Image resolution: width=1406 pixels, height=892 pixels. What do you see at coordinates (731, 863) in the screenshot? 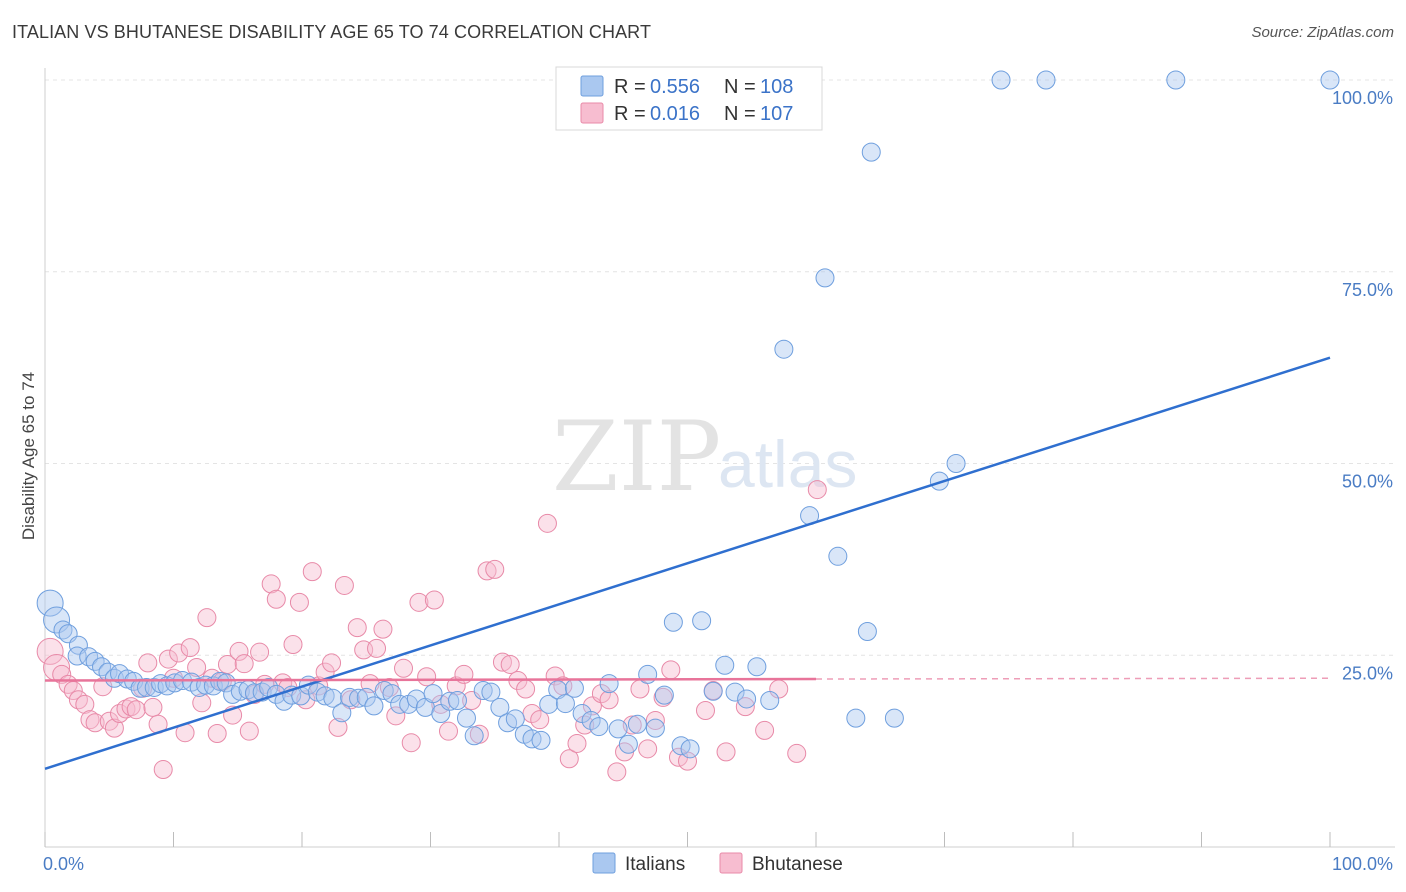
I see `bottom-legend-swatch-bhutanese` at bounding box center [731, 863].